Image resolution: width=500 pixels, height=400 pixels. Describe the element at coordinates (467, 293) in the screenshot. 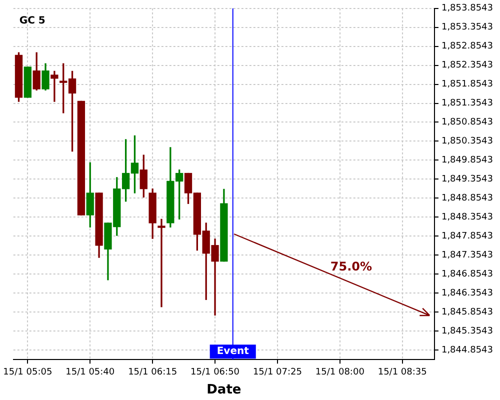

I see `y-tick-label: 1,846.3543` at that location.